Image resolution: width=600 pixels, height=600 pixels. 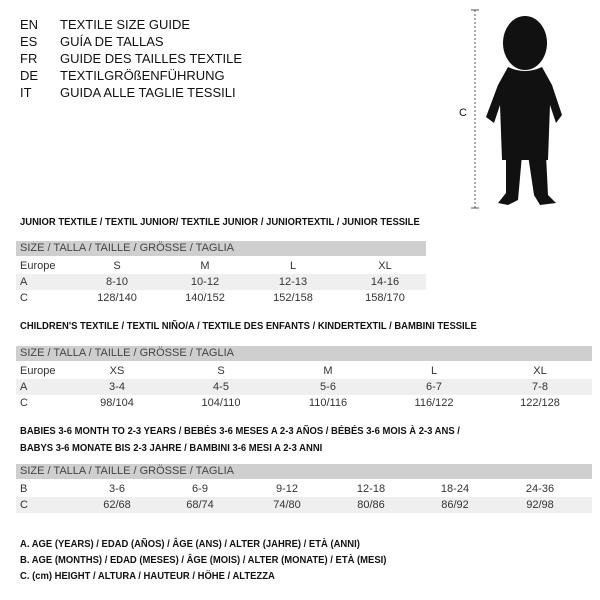 I want to click on table-cell: 4-5, so click(x=221, y=387).